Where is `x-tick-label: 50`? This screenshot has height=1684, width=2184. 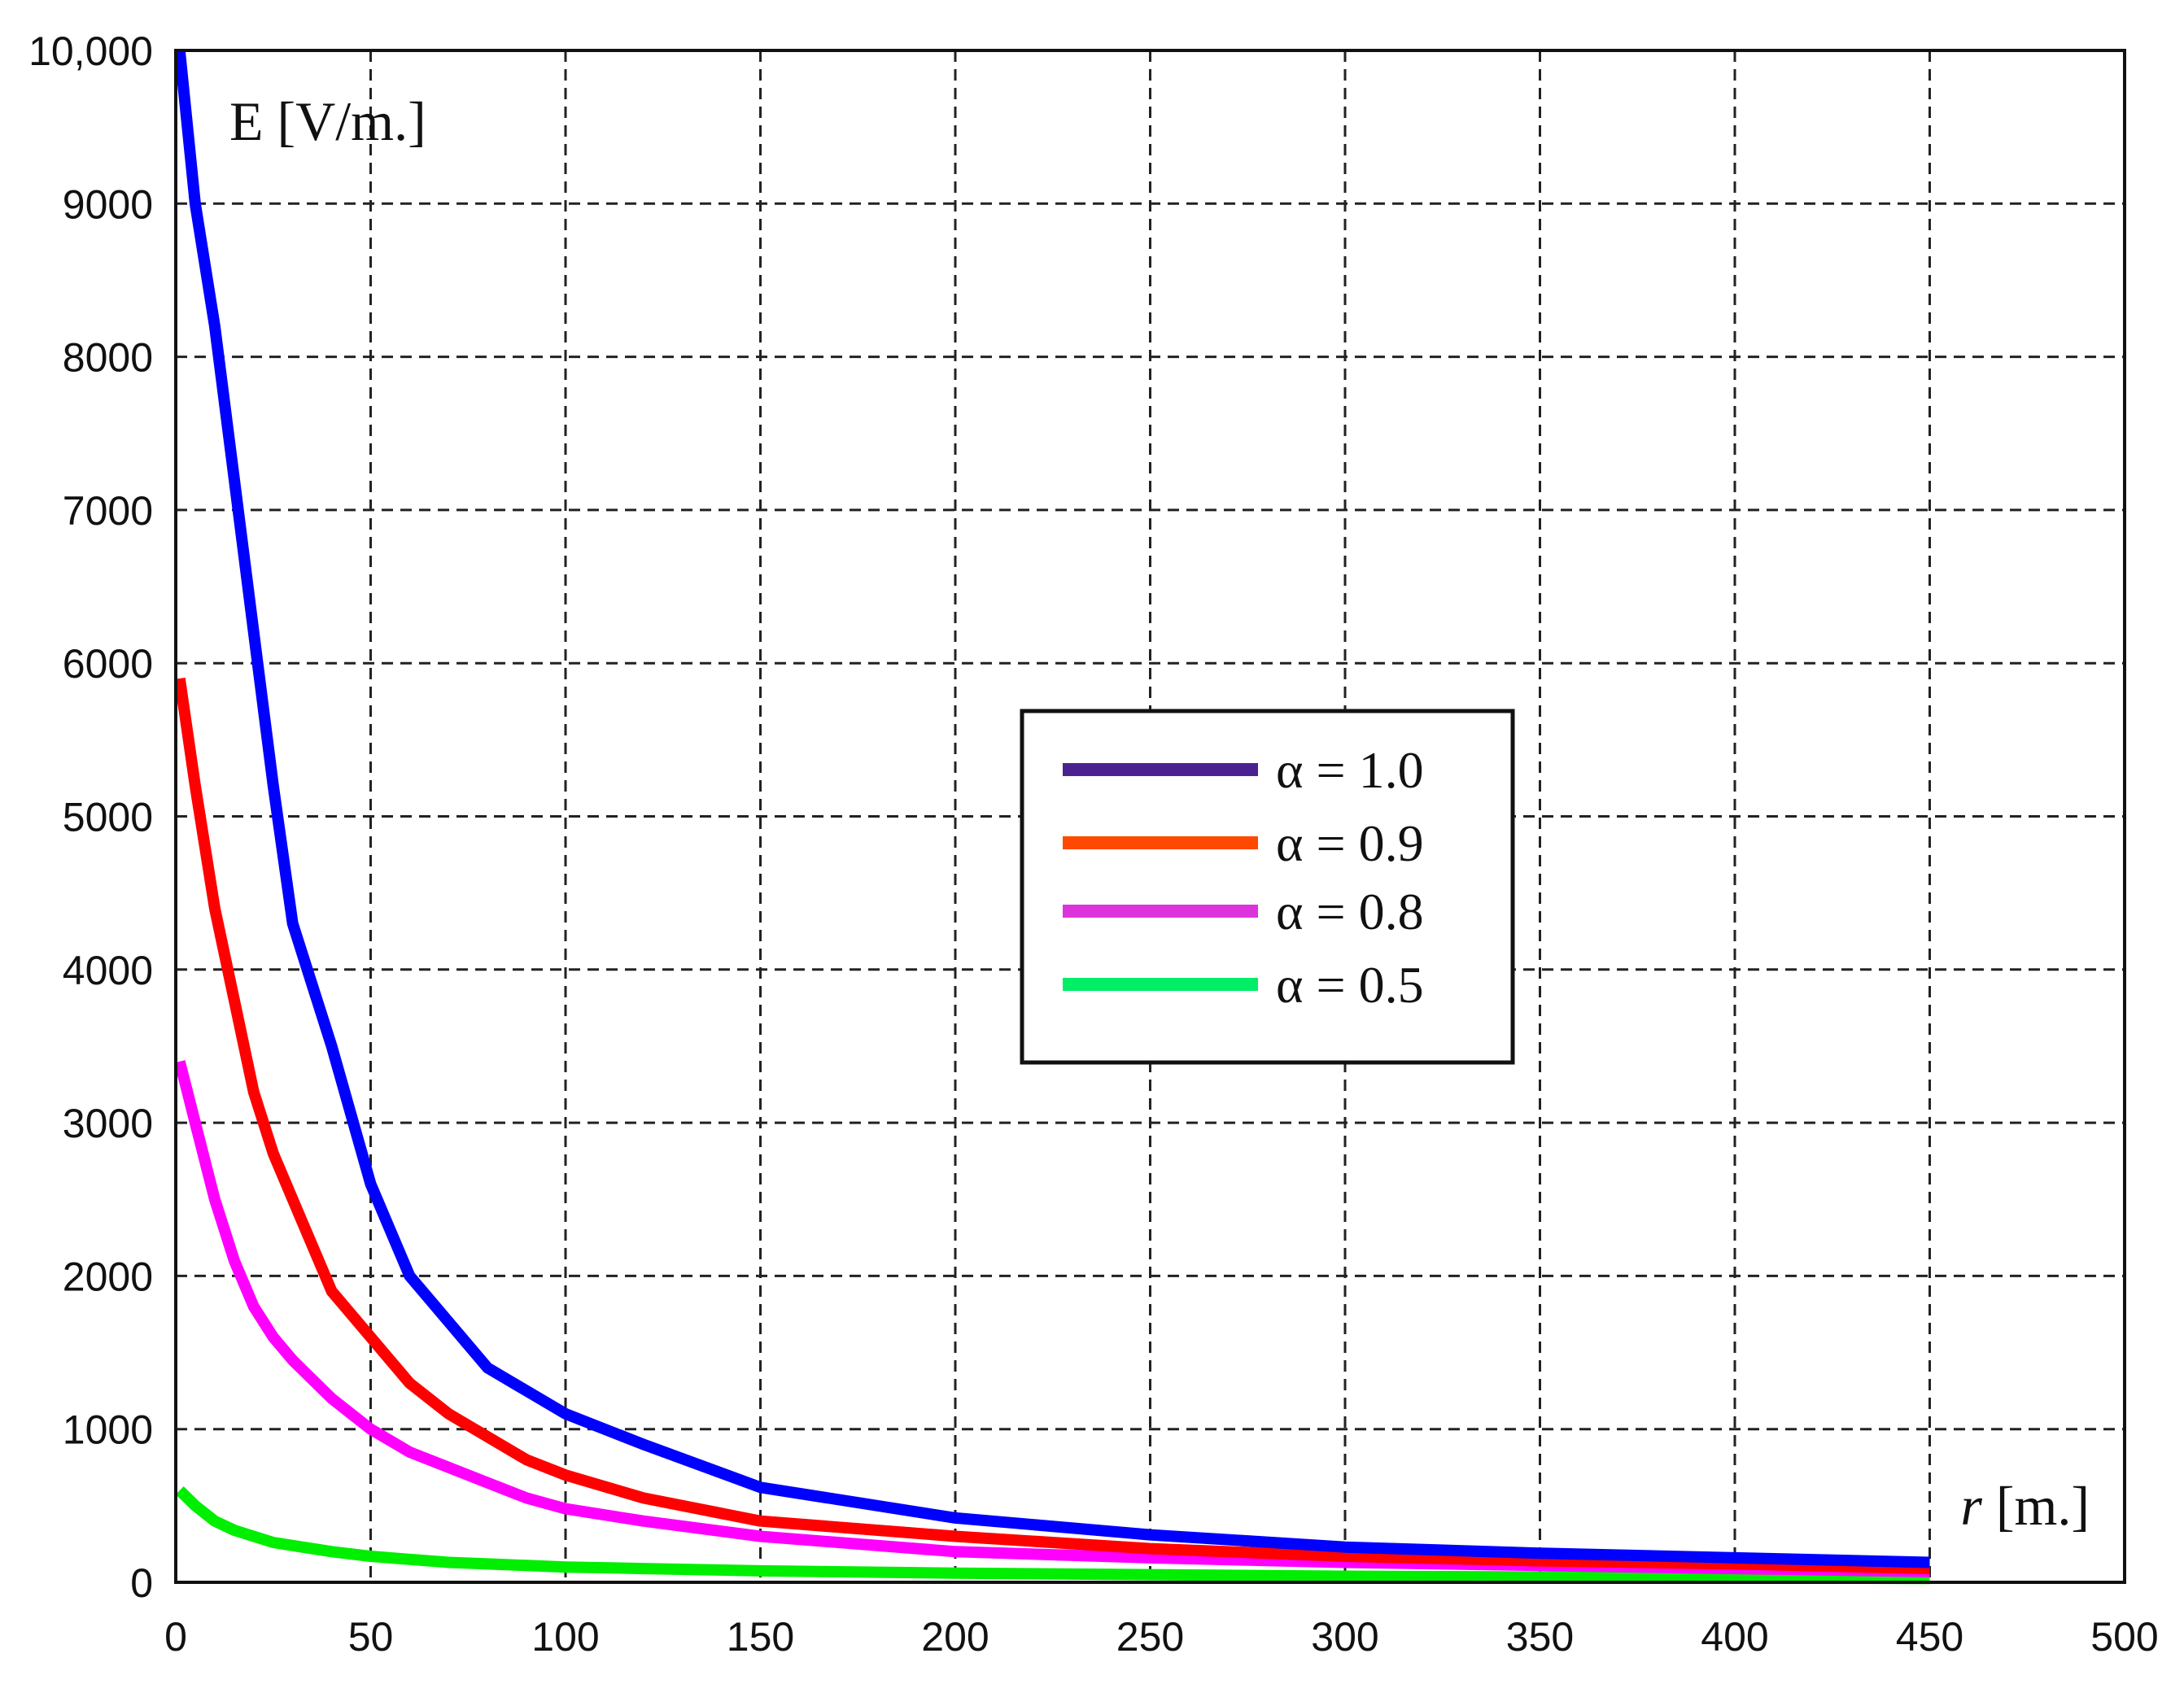 x-tick-label: 50 is located at coordinates (371, 1637).